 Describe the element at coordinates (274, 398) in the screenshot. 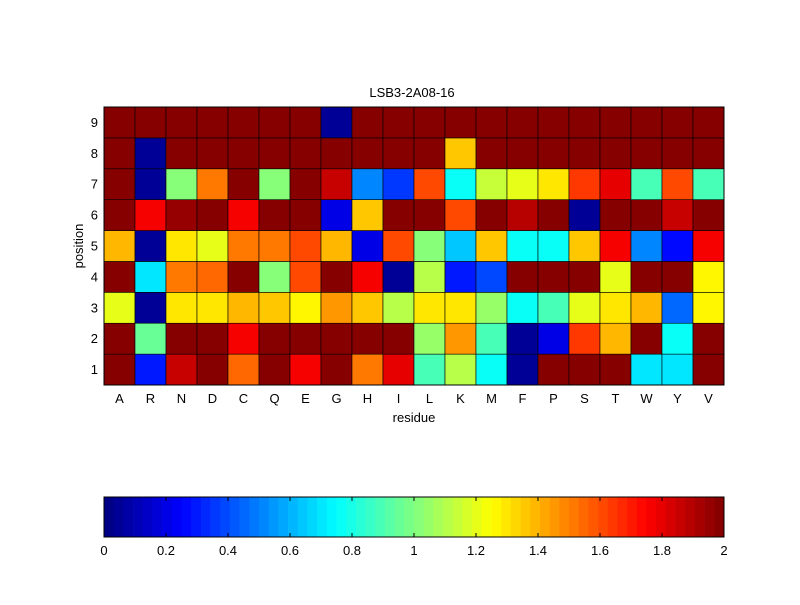

I see `x-tick-label: Q` at that location.